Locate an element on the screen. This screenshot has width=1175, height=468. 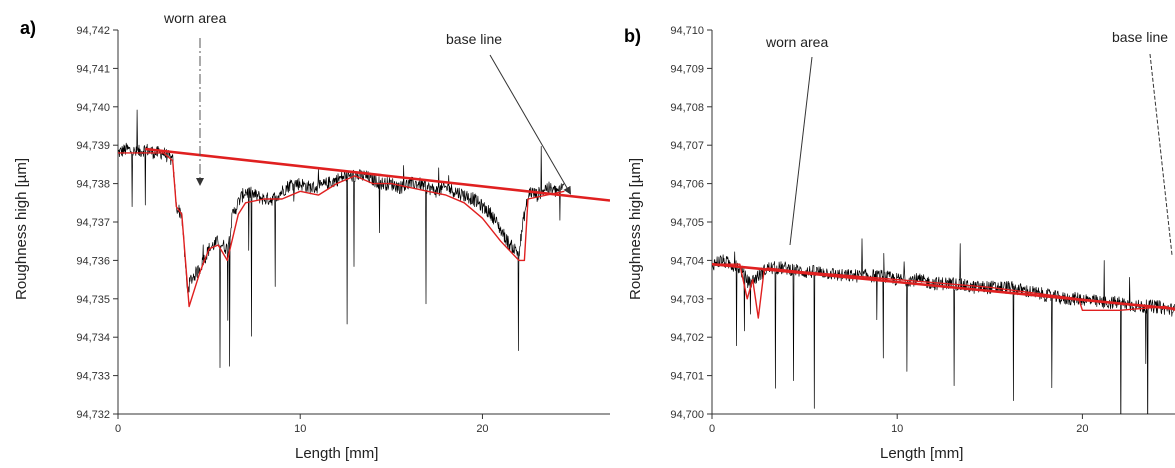
y-tick-label: 94,703 is located at coordinates (687, 300).